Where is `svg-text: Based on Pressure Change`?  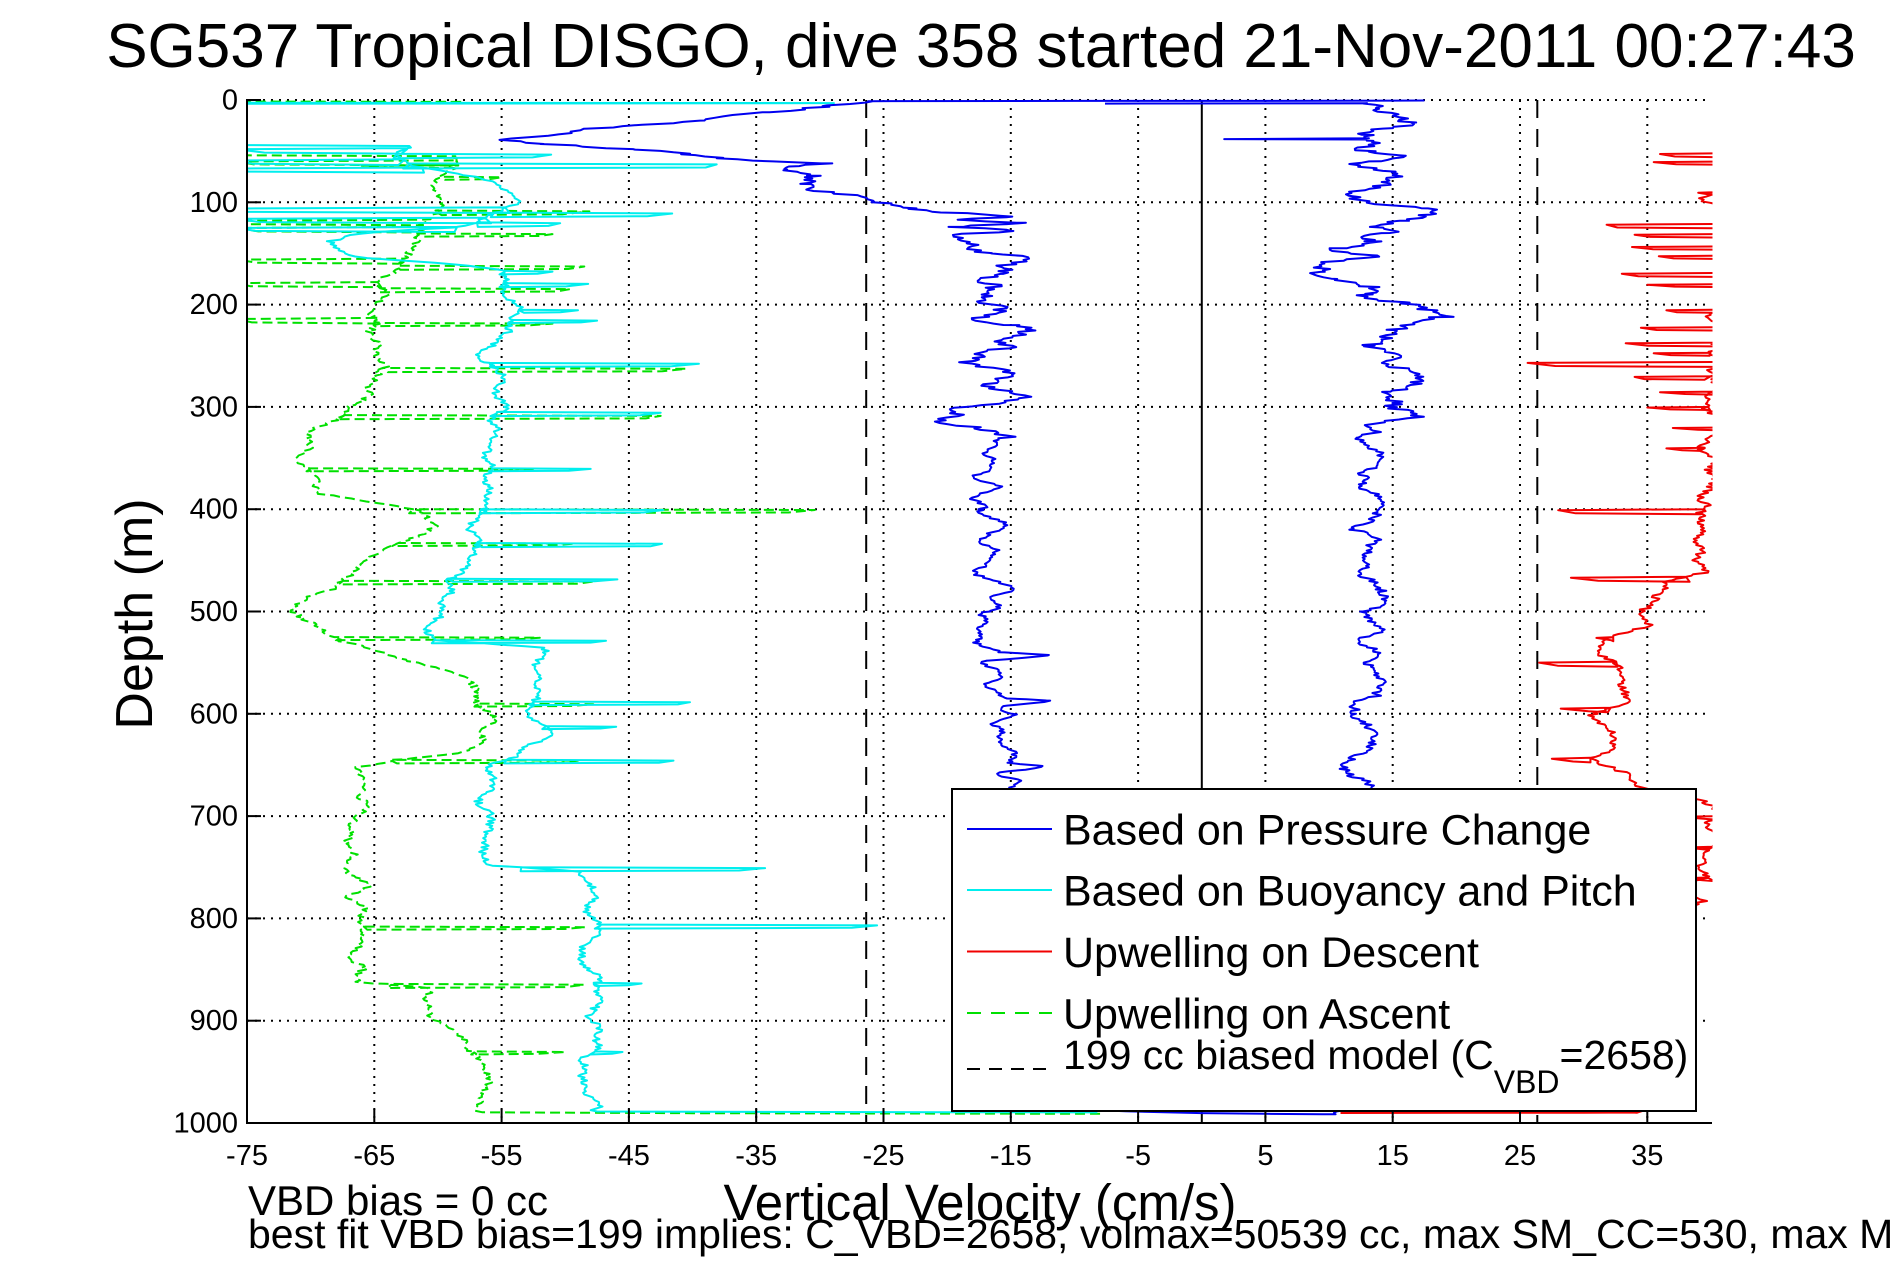 svg-text: Based on Pressure Change is located at coordinates (1327, 831).